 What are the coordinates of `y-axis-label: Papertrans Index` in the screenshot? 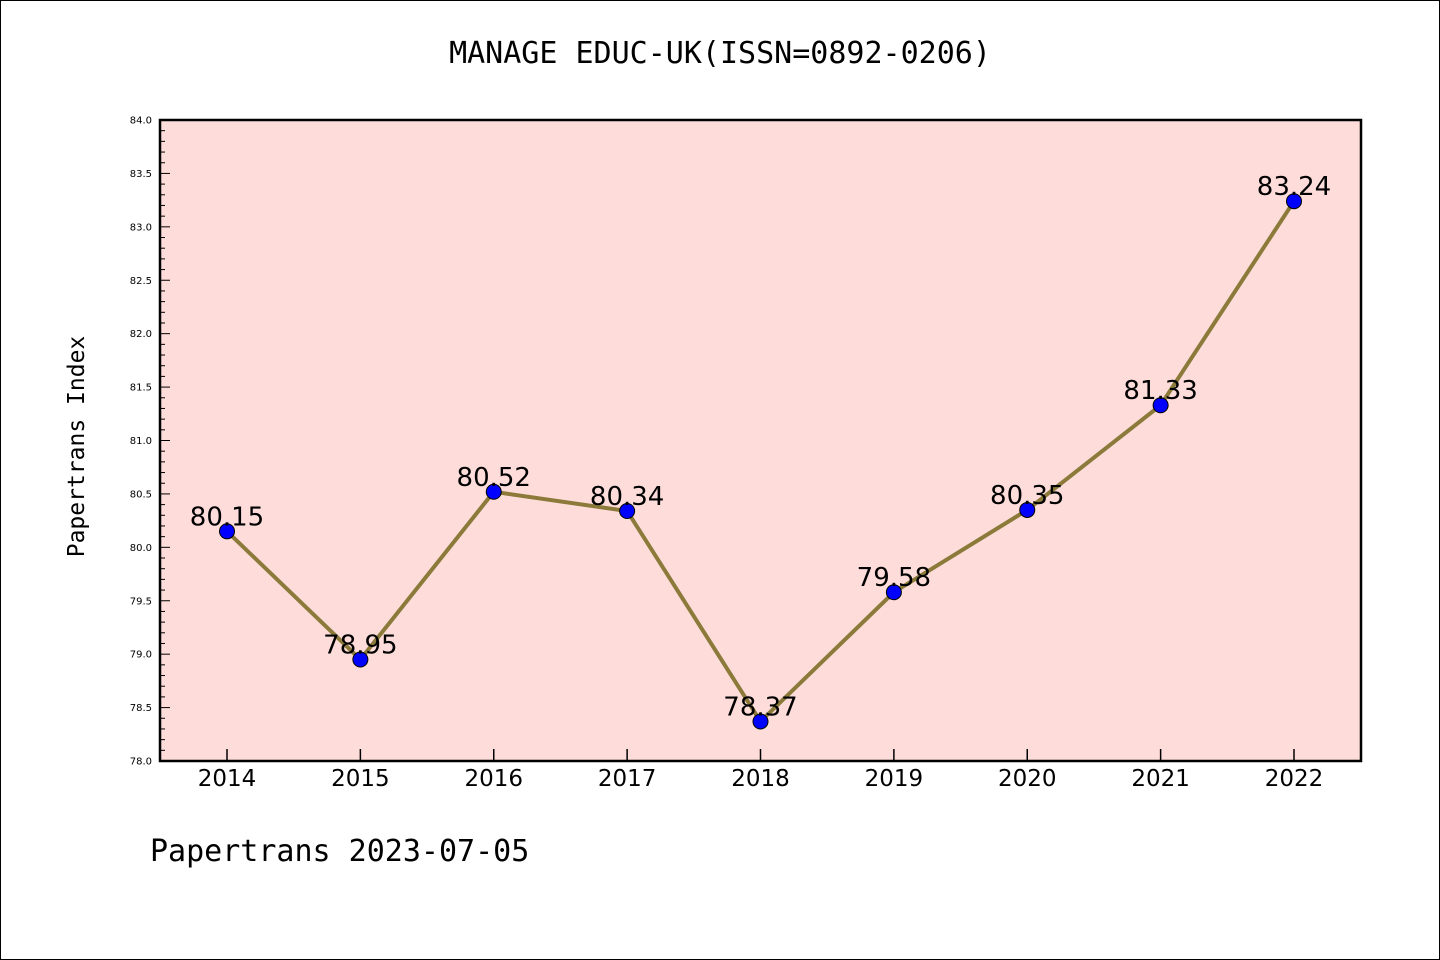 It's located at (77, 447).